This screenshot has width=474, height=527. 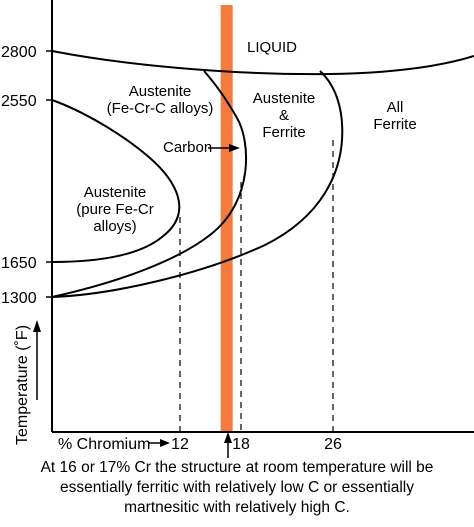 I want to click on region-aus-fecrc-line: Austenite, so click(x=160, y=91).